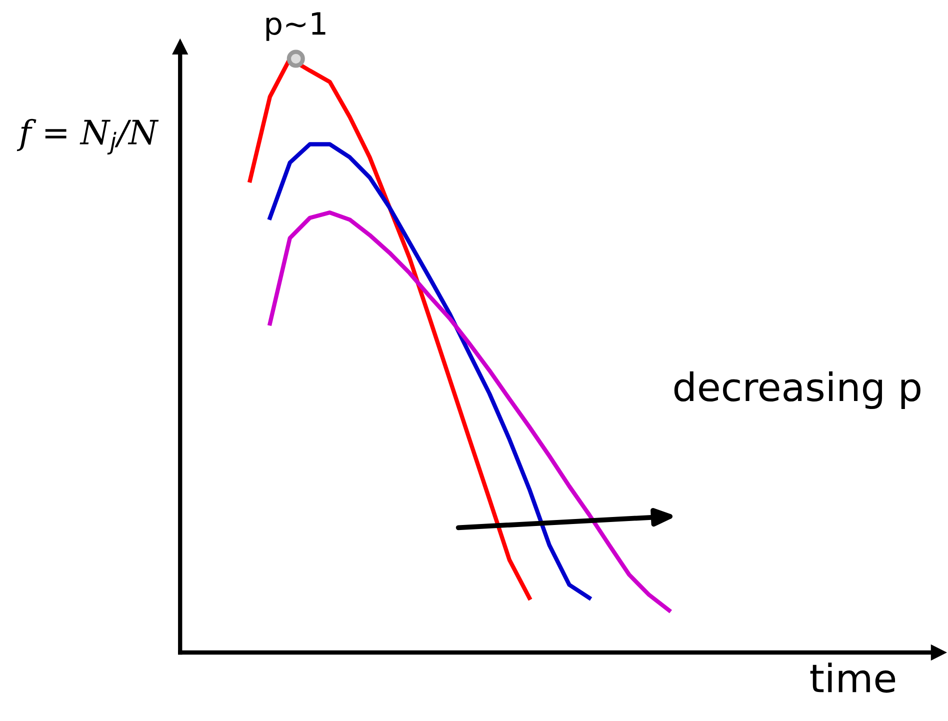 The width and height of the screenshot is (948, 721). I want to click on text: p~1, so click(296, 26).